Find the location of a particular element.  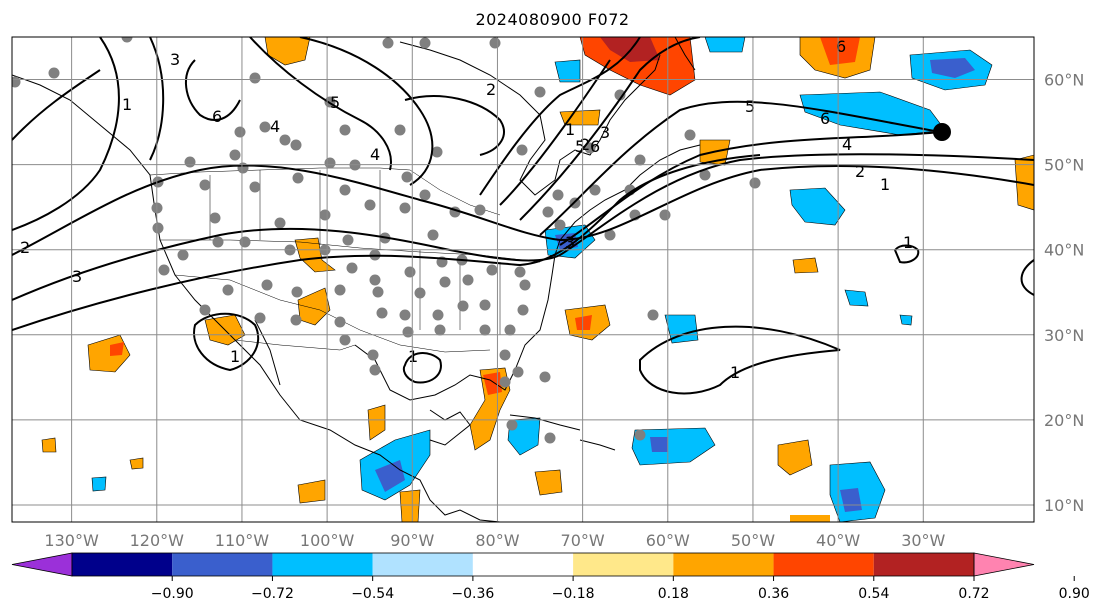

black-circle-marker is located at coordinates (942, 132).